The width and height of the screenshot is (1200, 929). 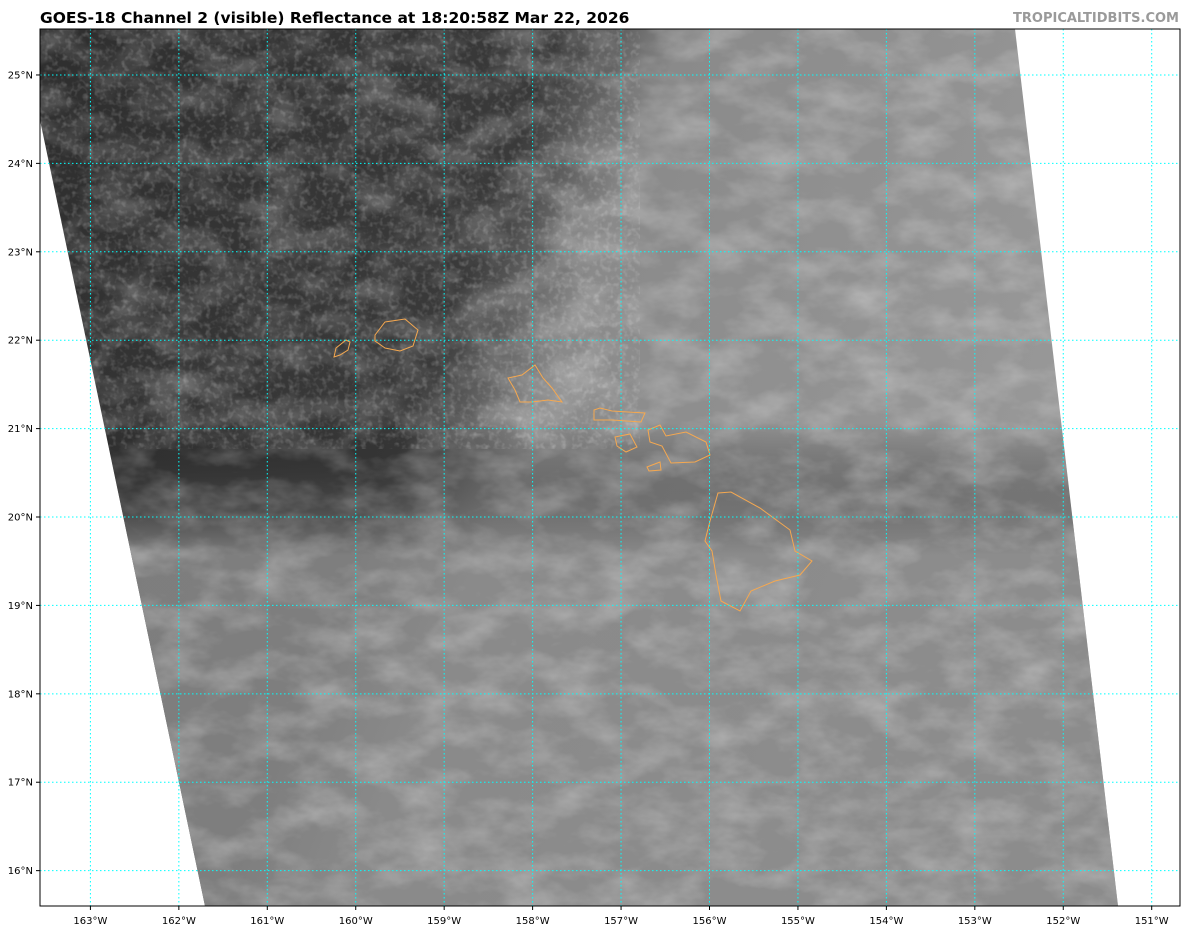 I want to click on lon-tick-label: 160°W, so click(x=356, y=921).